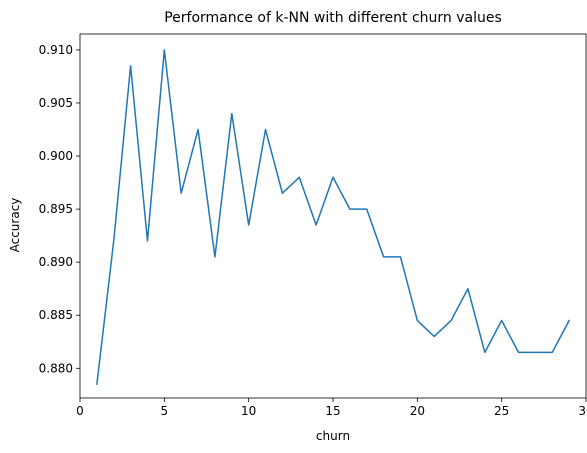  Describe the element at coordinates (248, 411) in the screenshot. I see `x-tick-label: 10` at that location.